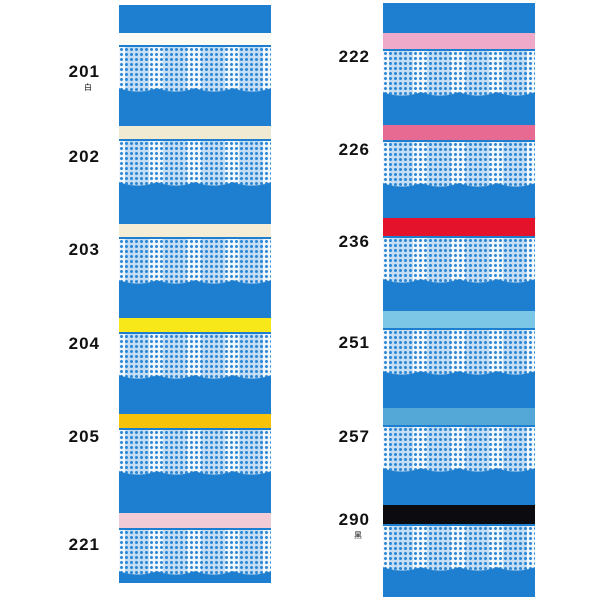 The width and height of the screenshot is (600, 600). Describe the element at coordinates (354, 241) in the screenshot. I see `color-code-label: 236` at that location.